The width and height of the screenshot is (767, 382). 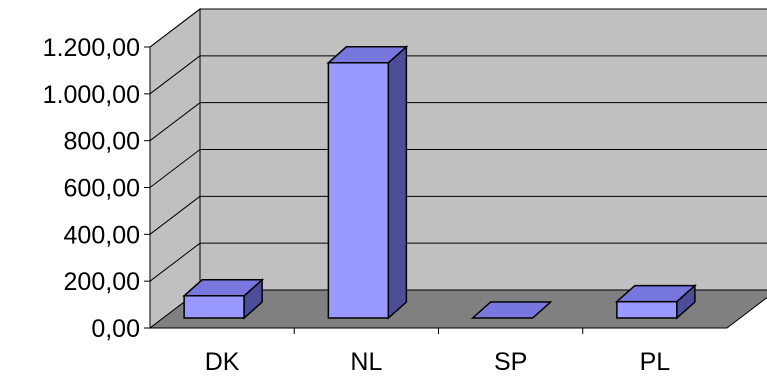 What do you see at coordinates (91, 48) in the screenshot?
I see `y-tick-label: 1.200,00` at bounding box center [91, 48].